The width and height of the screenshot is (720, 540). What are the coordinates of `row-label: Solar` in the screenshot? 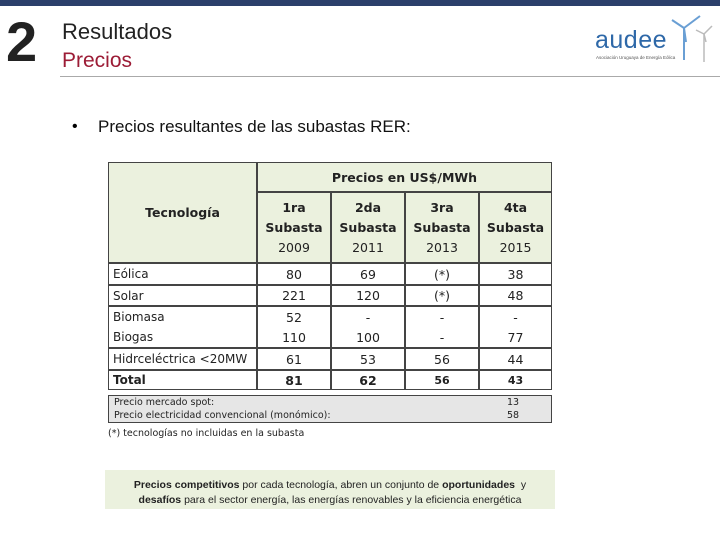 It's located at (182, 295).